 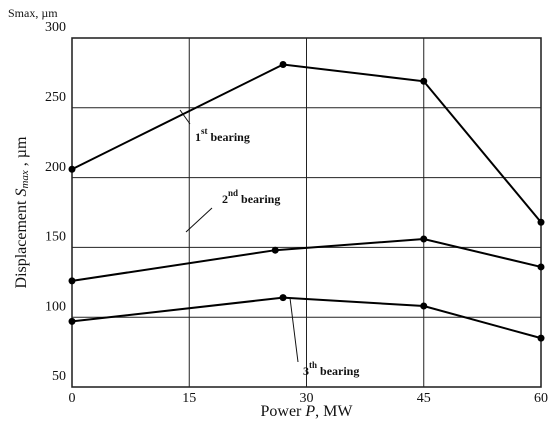 I want to click on y-axis-label-part: , µm, so click(x=21, y=153).